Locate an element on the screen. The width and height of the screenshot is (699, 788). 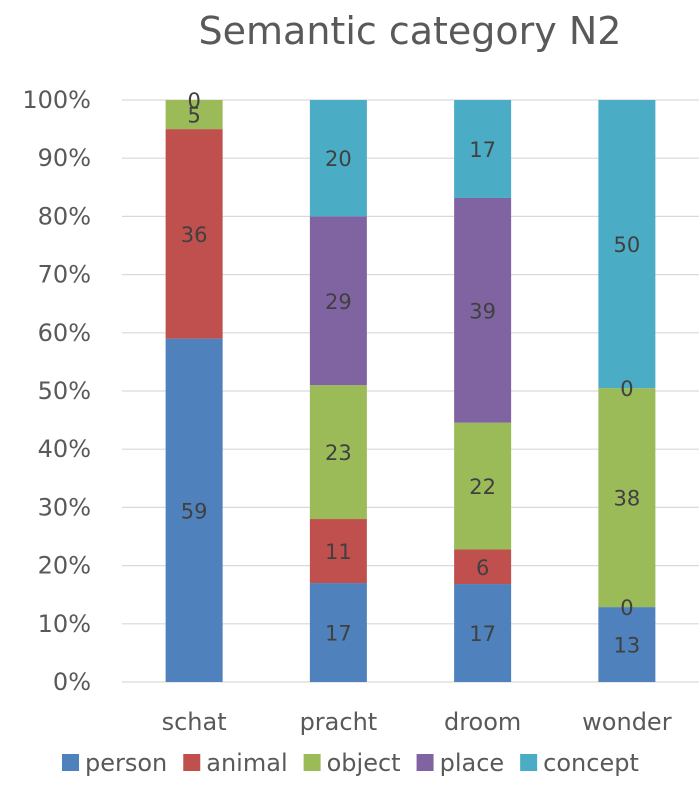
y-tick-label: 90% is located at coordinates (64, 158).